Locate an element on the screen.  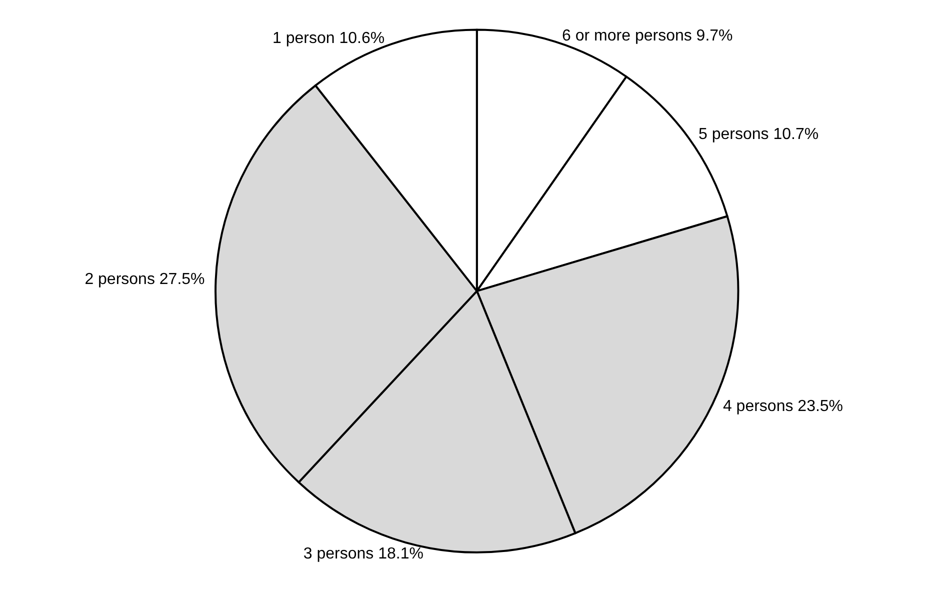
slice-label: 6 or more persons 9.7% is located at coordinates (647, 35).